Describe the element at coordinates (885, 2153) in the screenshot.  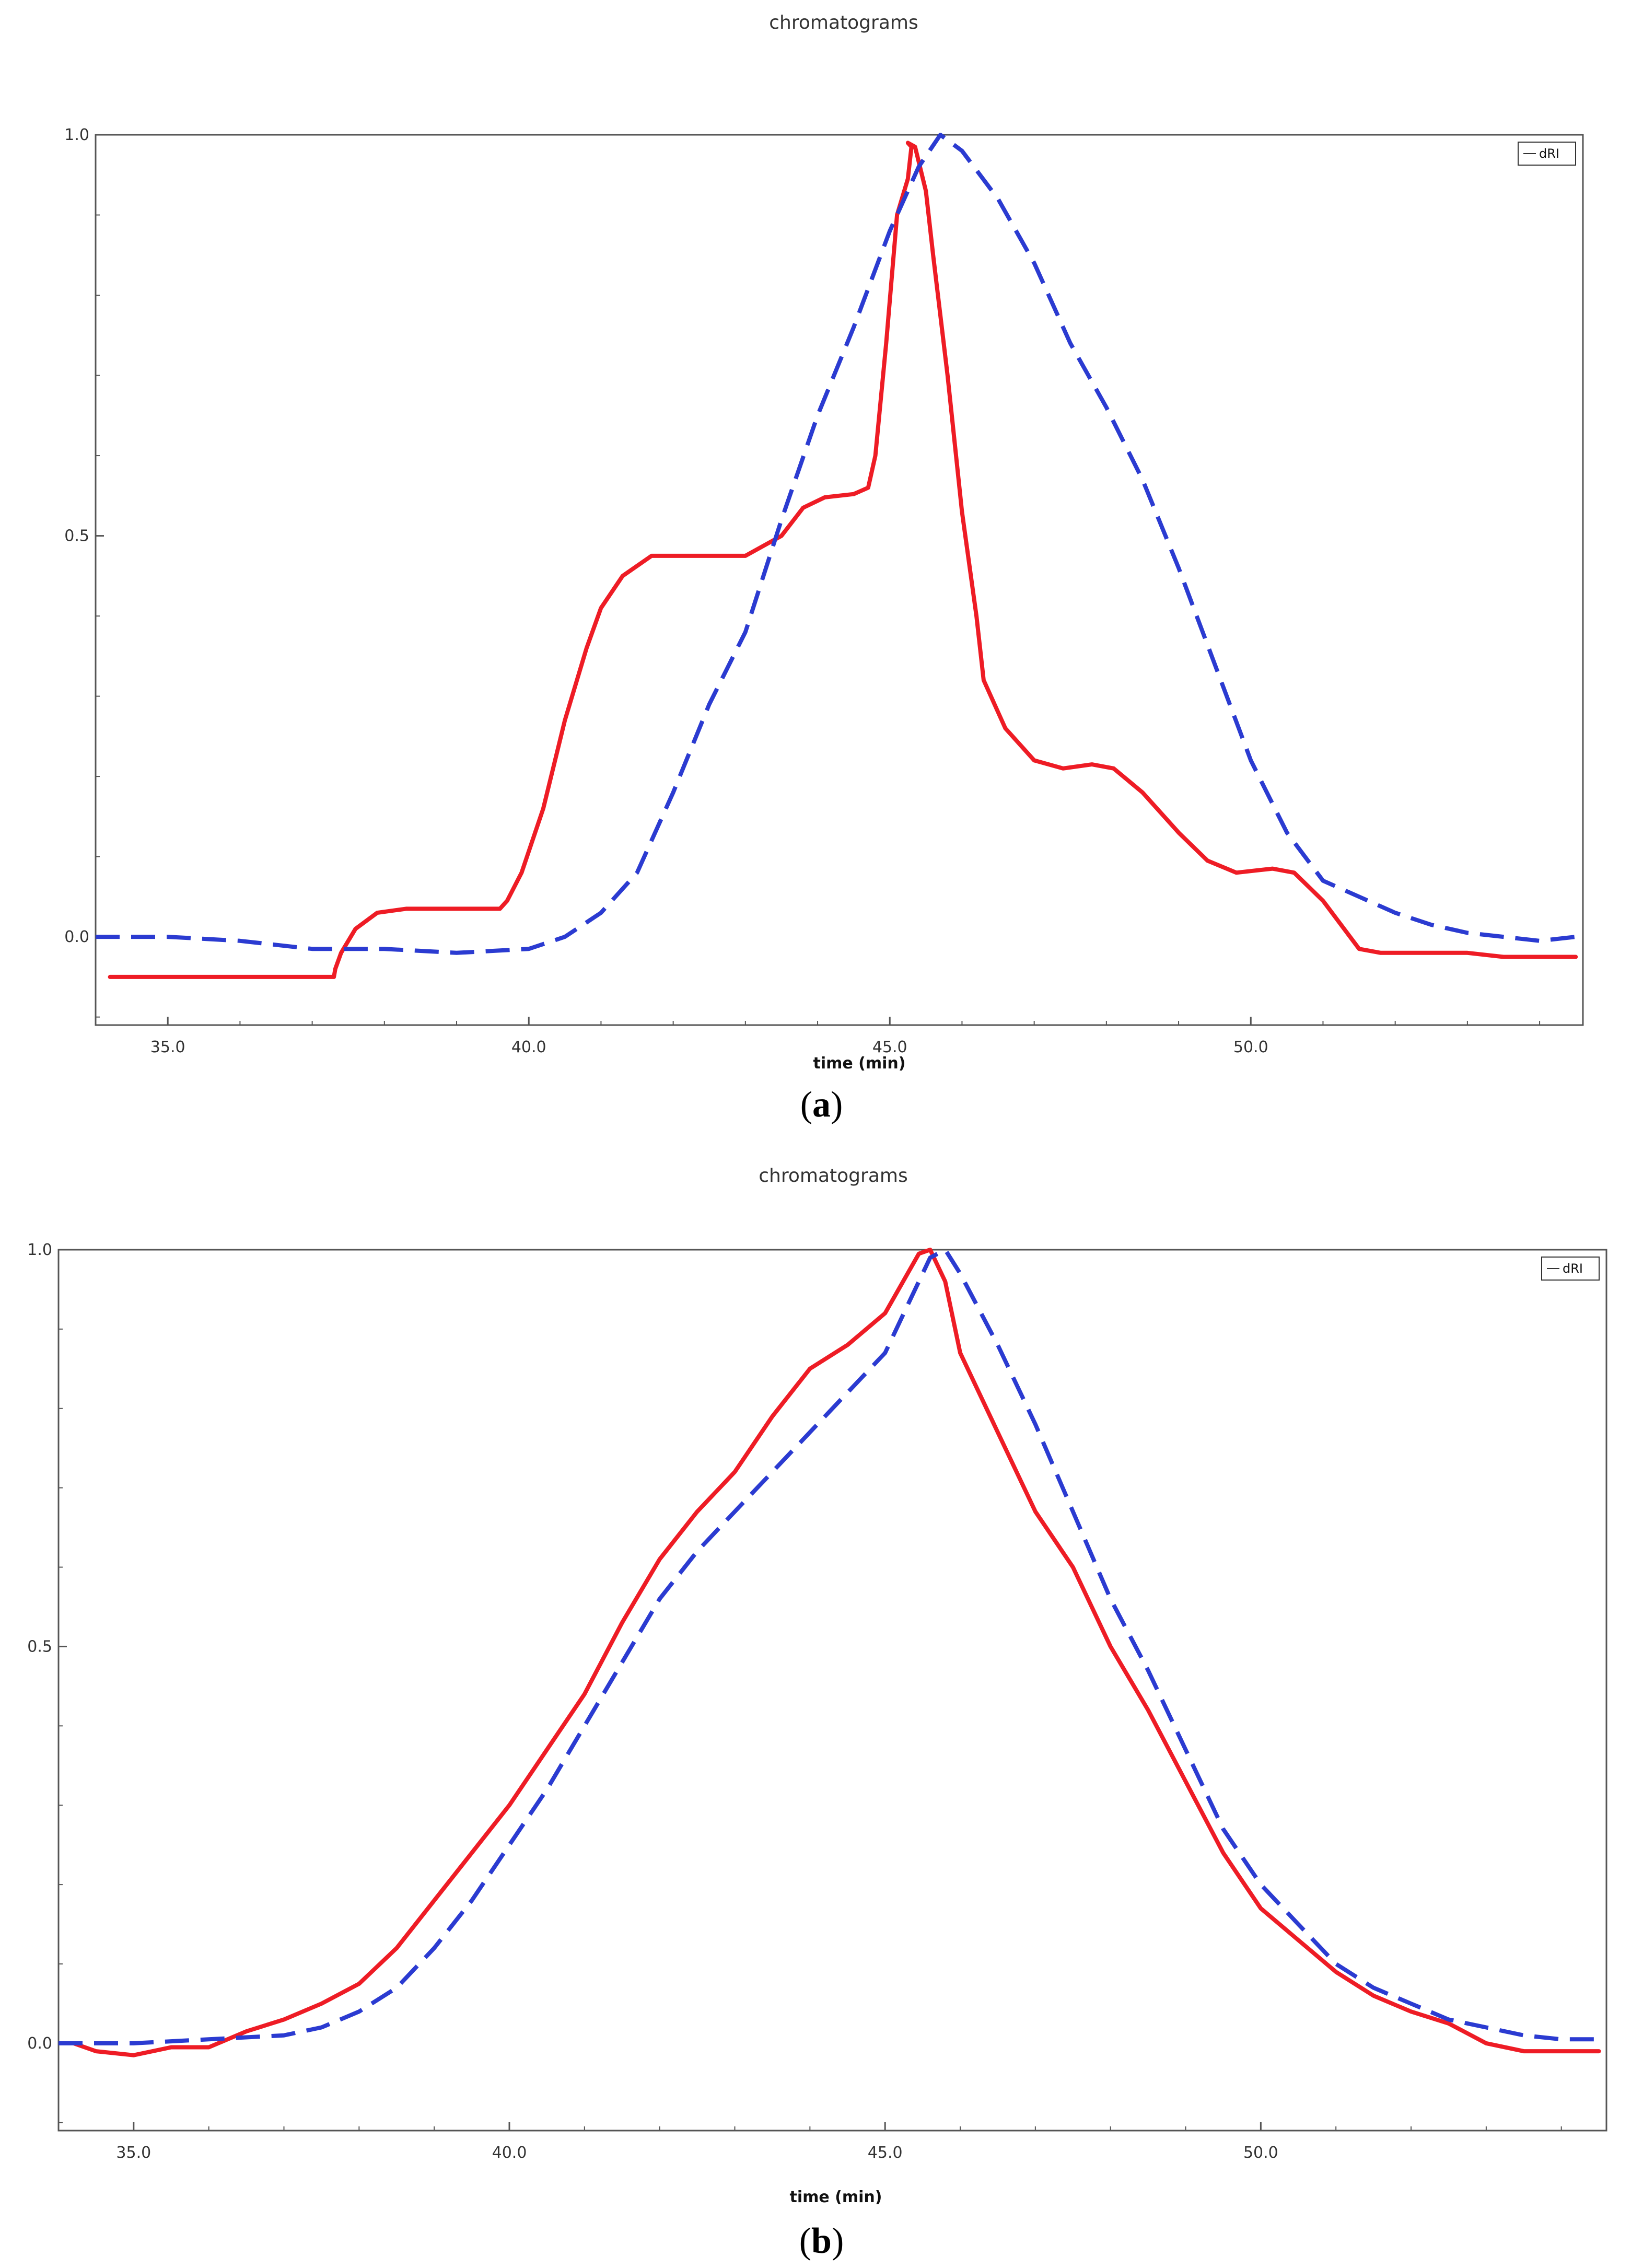
I see `x-tick-label-b: 45.0` at that location.